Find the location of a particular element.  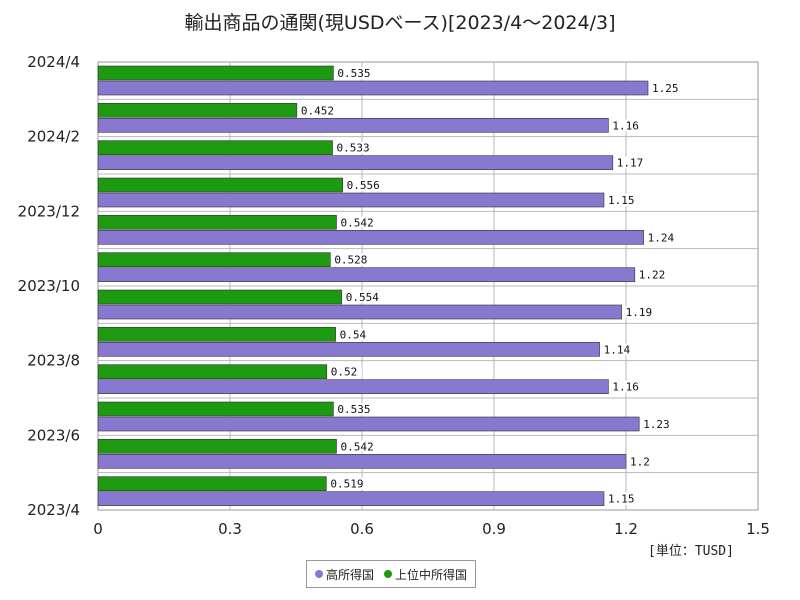

bar-value-label: 1.24 is located at coordinates (661, 237).